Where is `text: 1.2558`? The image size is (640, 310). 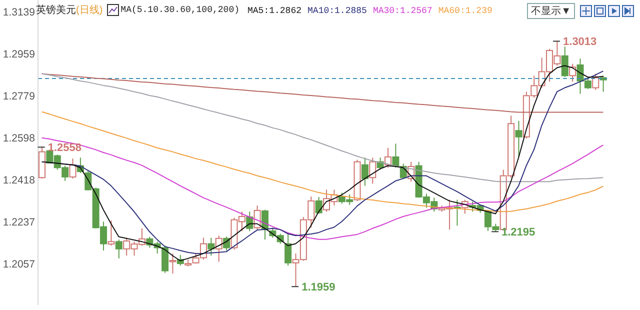
text: 1.2558 is located at coordinates (65, 148).